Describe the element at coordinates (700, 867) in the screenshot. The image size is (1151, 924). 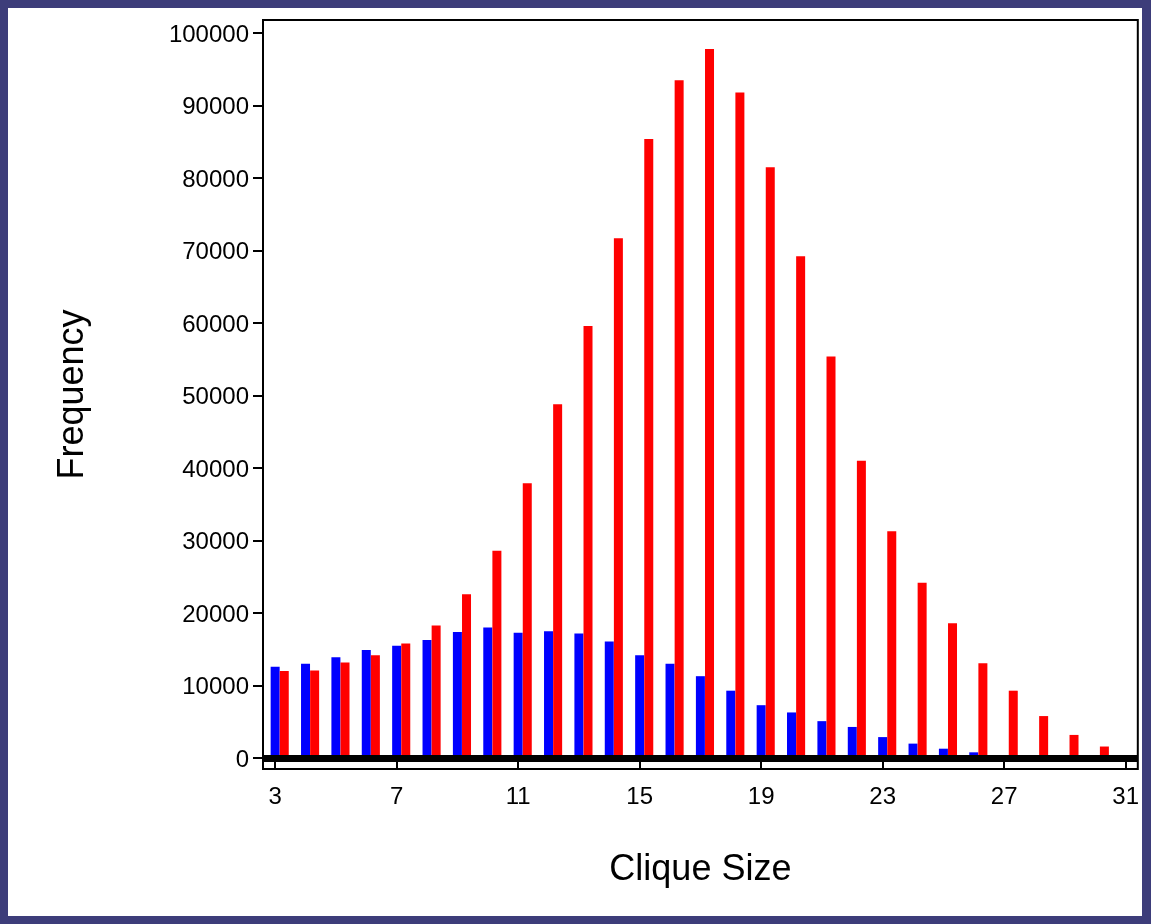
I see `x-axis-title: Clique Size` at that location.